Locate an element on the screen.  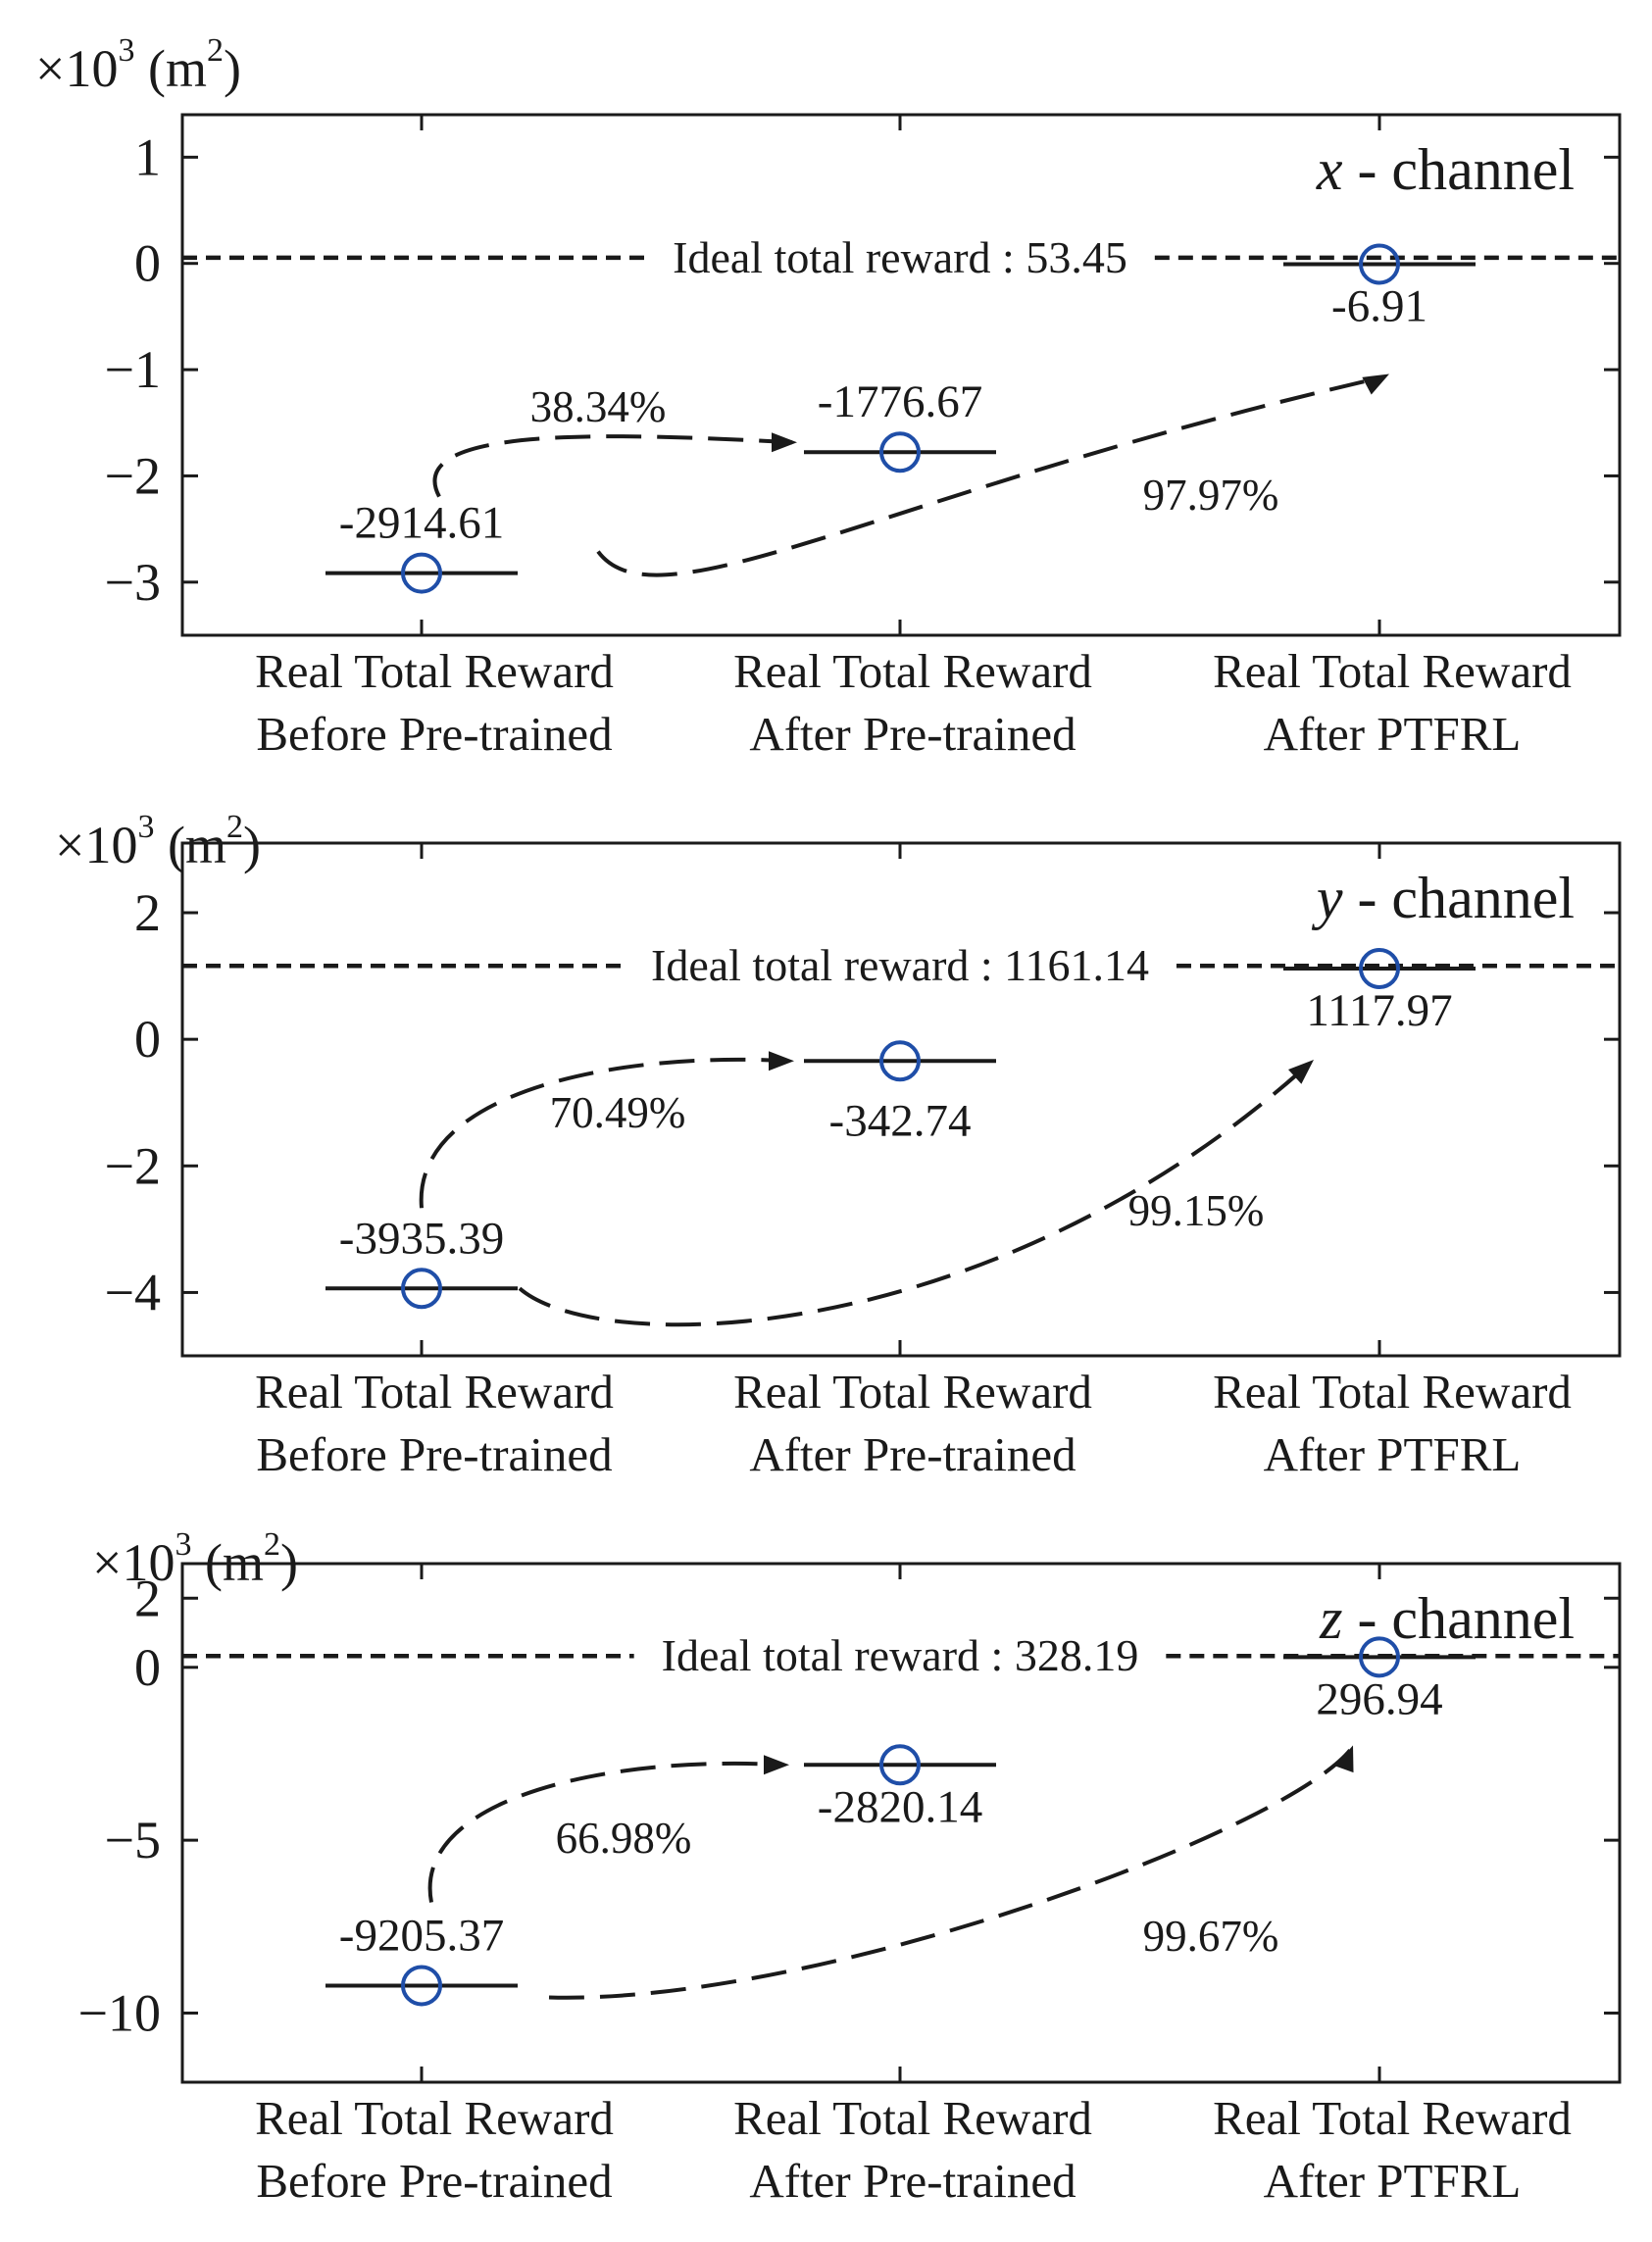
channel-var: z is located at coordinates (1331, 1618).